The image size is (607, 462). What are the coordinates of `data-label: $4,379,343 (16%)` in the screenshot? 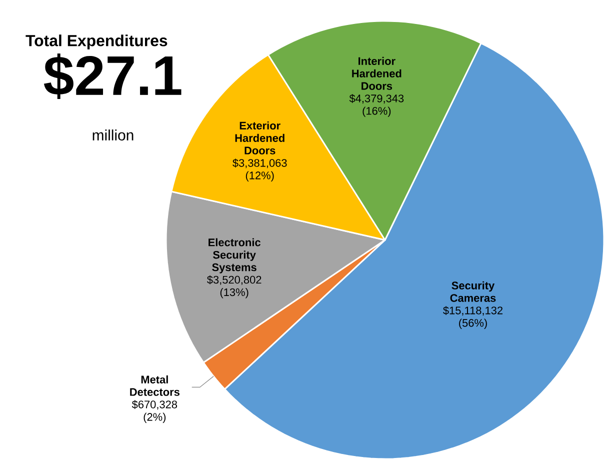 It's located at (376, 105).